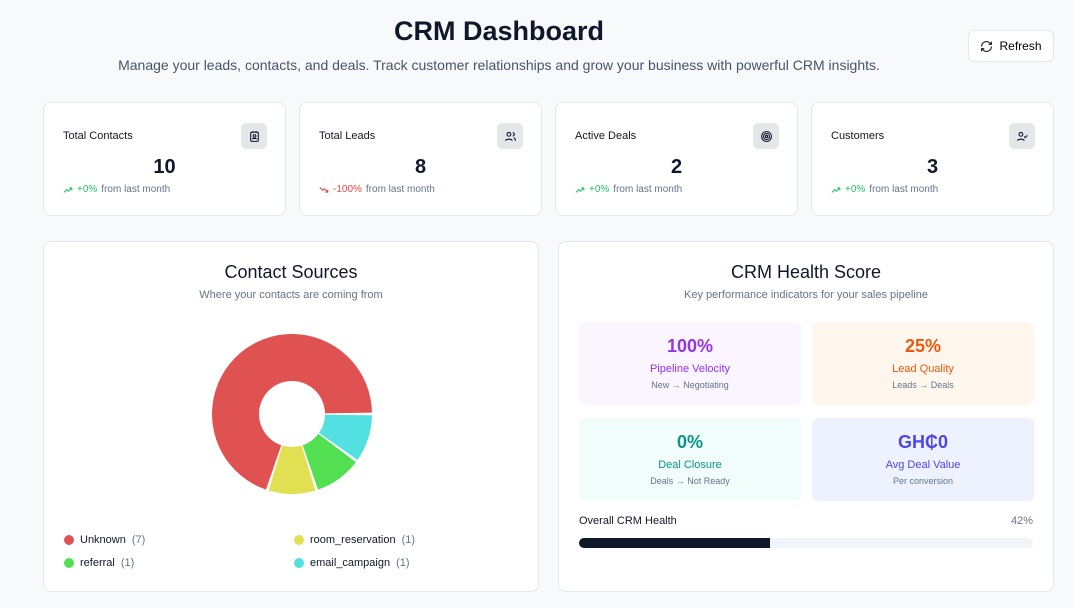  I want to click on stat-title: Total Leads, so click(347, 136).